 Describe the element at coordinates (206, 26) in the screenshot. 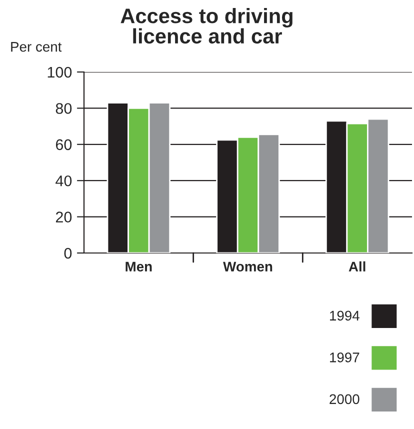

I see `chart-title: Access to driving licence and car` at that location.